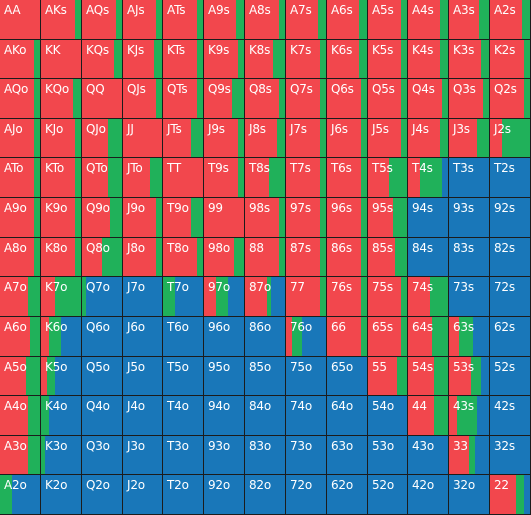  Describe the element at coordinates (61, 336) in the screenshot. I see `hand-cell-K6o: K6o` at that location.